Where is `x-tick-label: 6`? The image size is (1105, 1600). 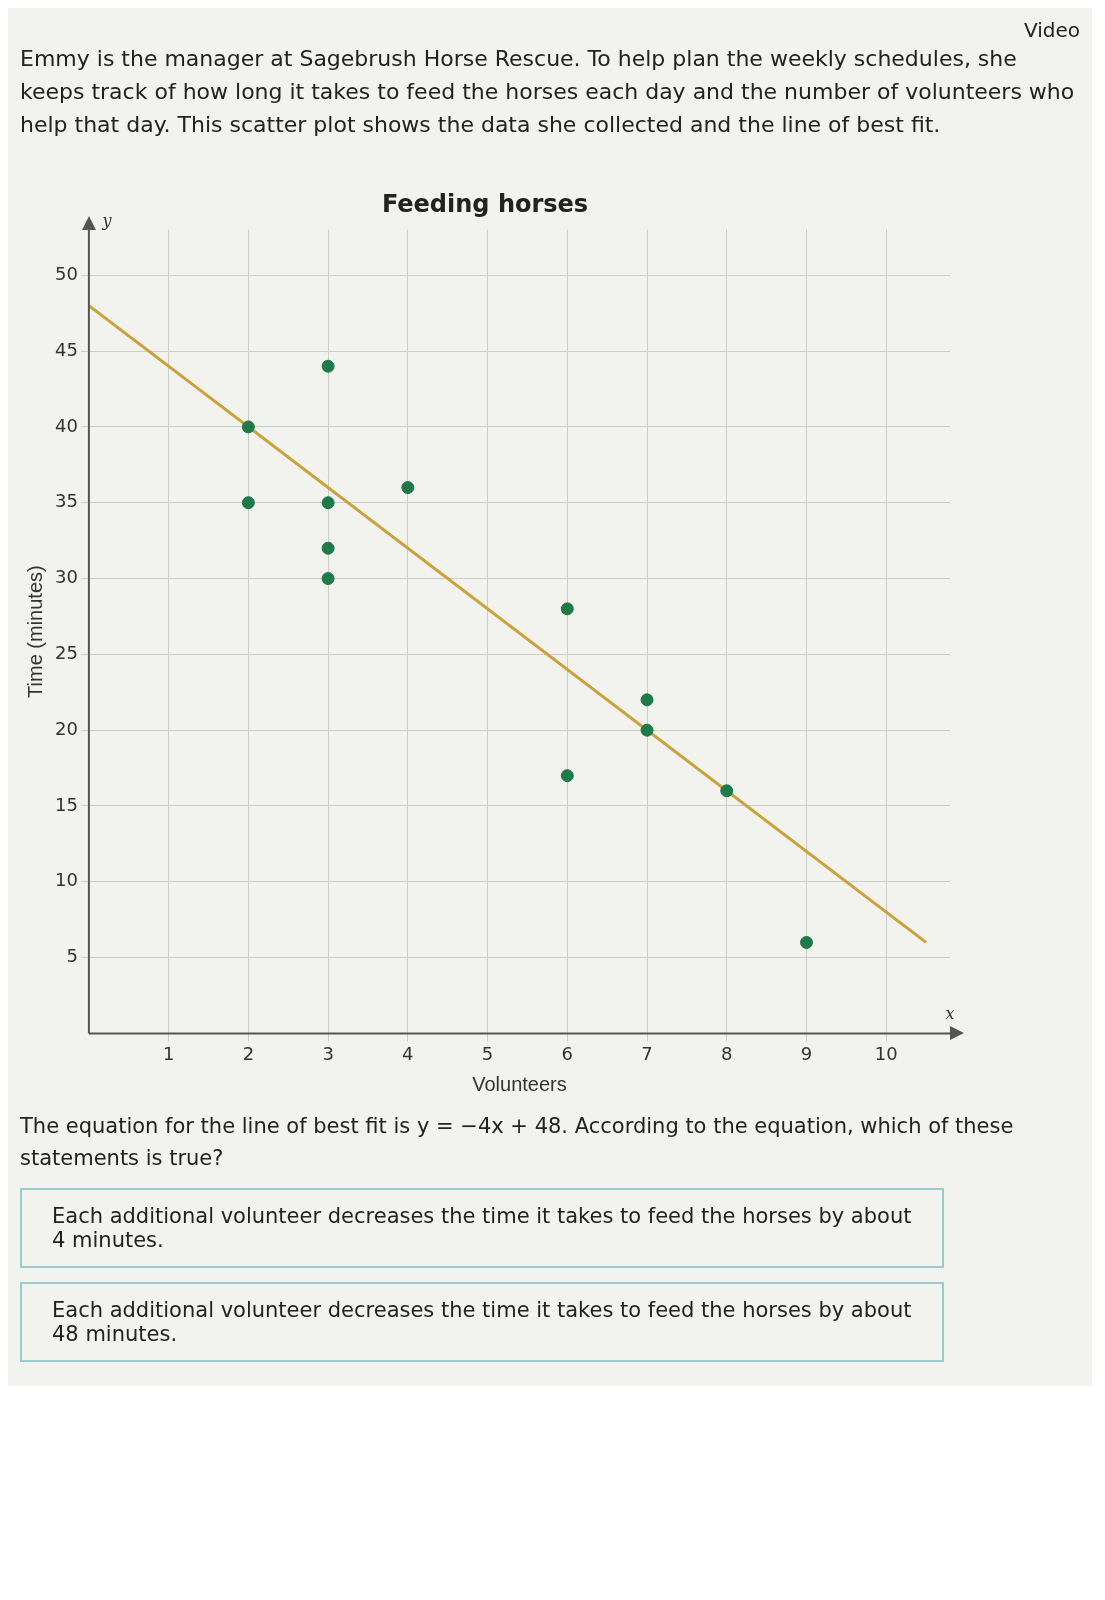
x-tick-label: 6 is located at coordinates (567, 1053).